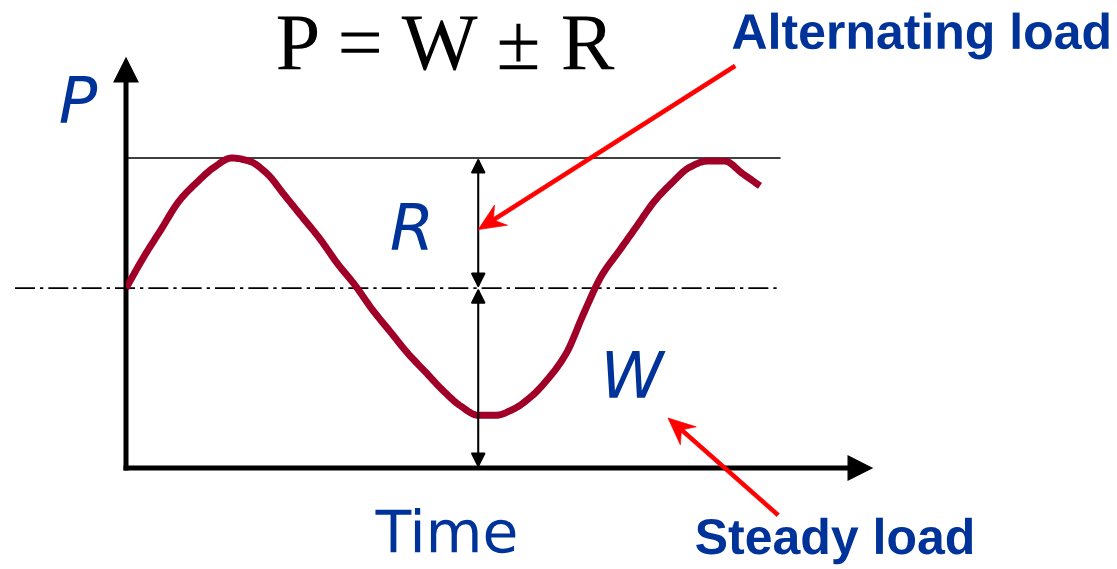 The image size is (1117, 569). What do you see at coordinates (920, 36) in the screenshot?
I see `text: Alternating load` at bounding box center [920, 36].